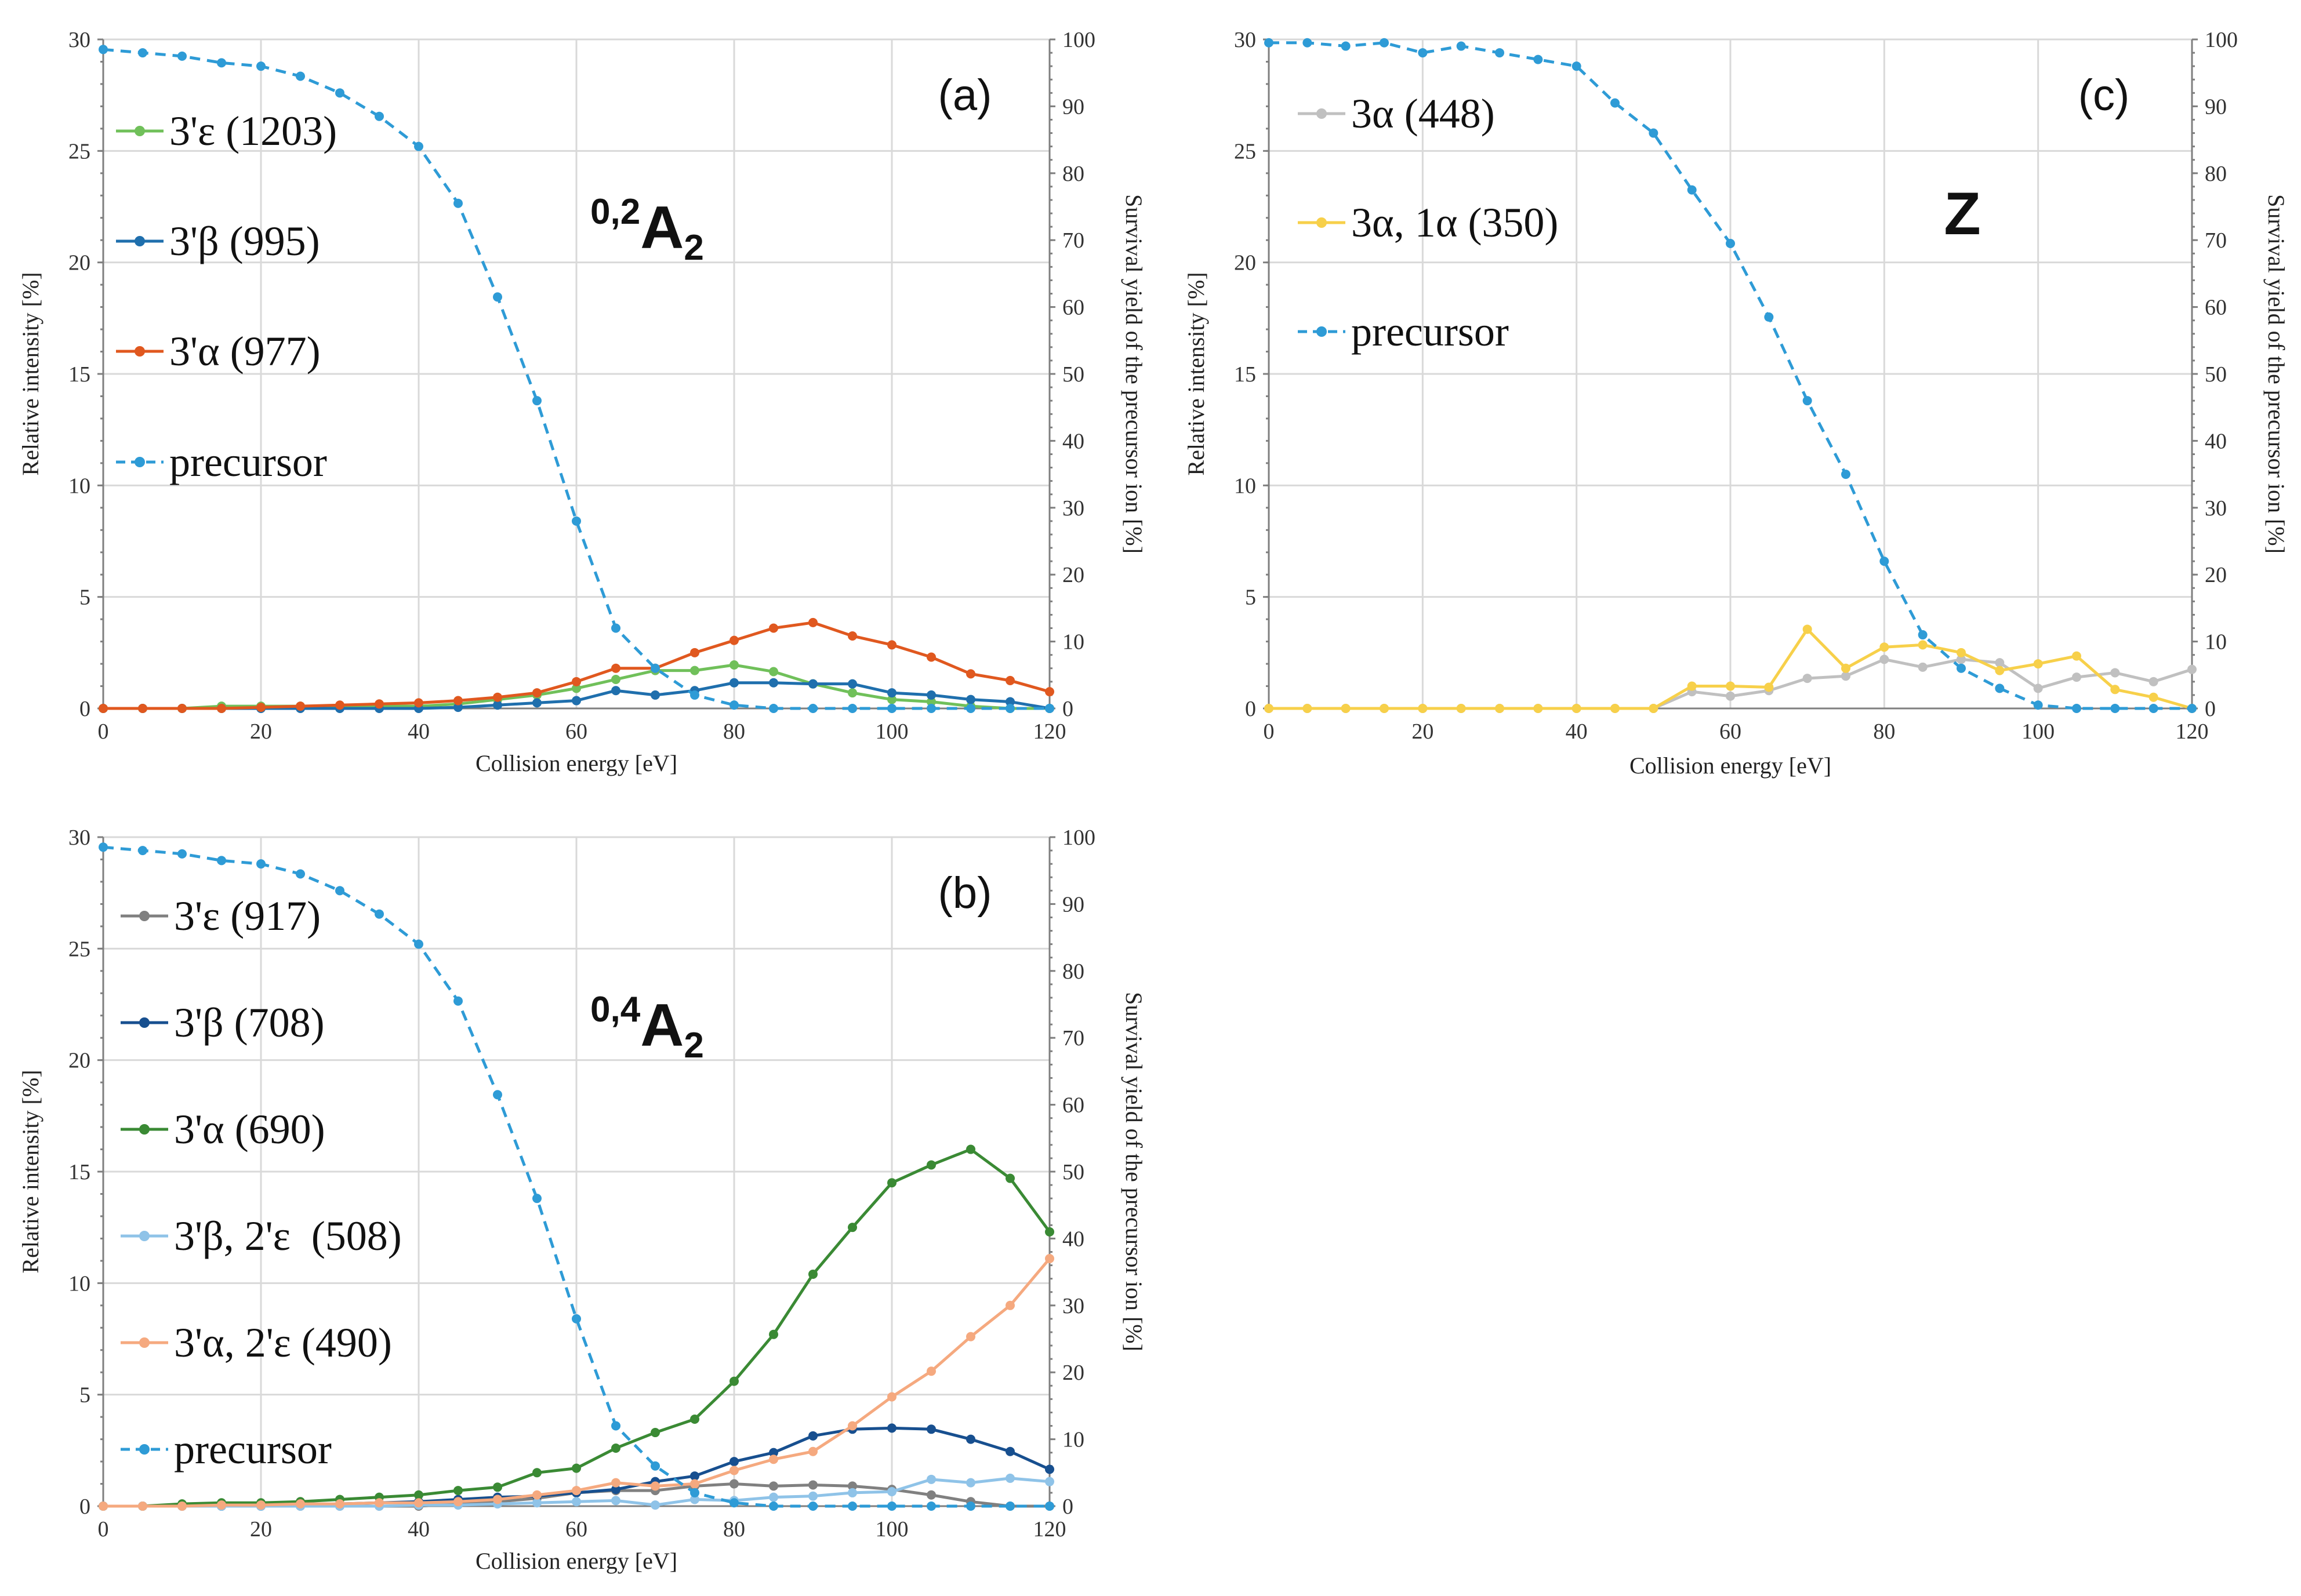 This screenshot has width=2301, height=1596. I want to click on legend-item: 3'β (708), so click(223, 1022).